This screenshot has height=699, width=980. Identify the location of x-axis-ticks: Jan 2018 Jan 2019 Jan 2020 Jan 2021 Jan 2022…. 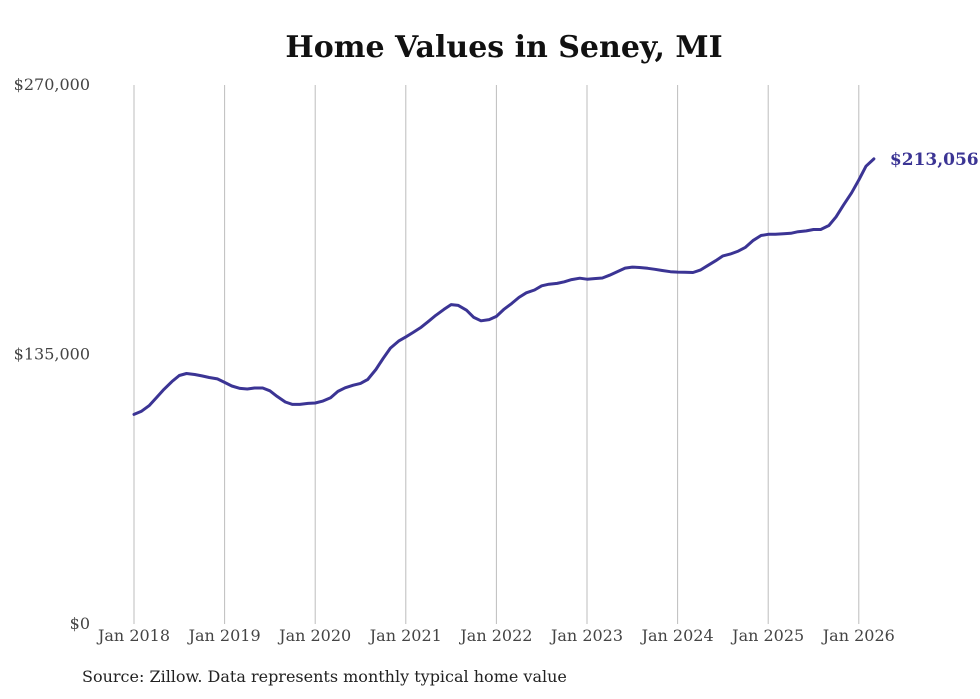
(495, 635).